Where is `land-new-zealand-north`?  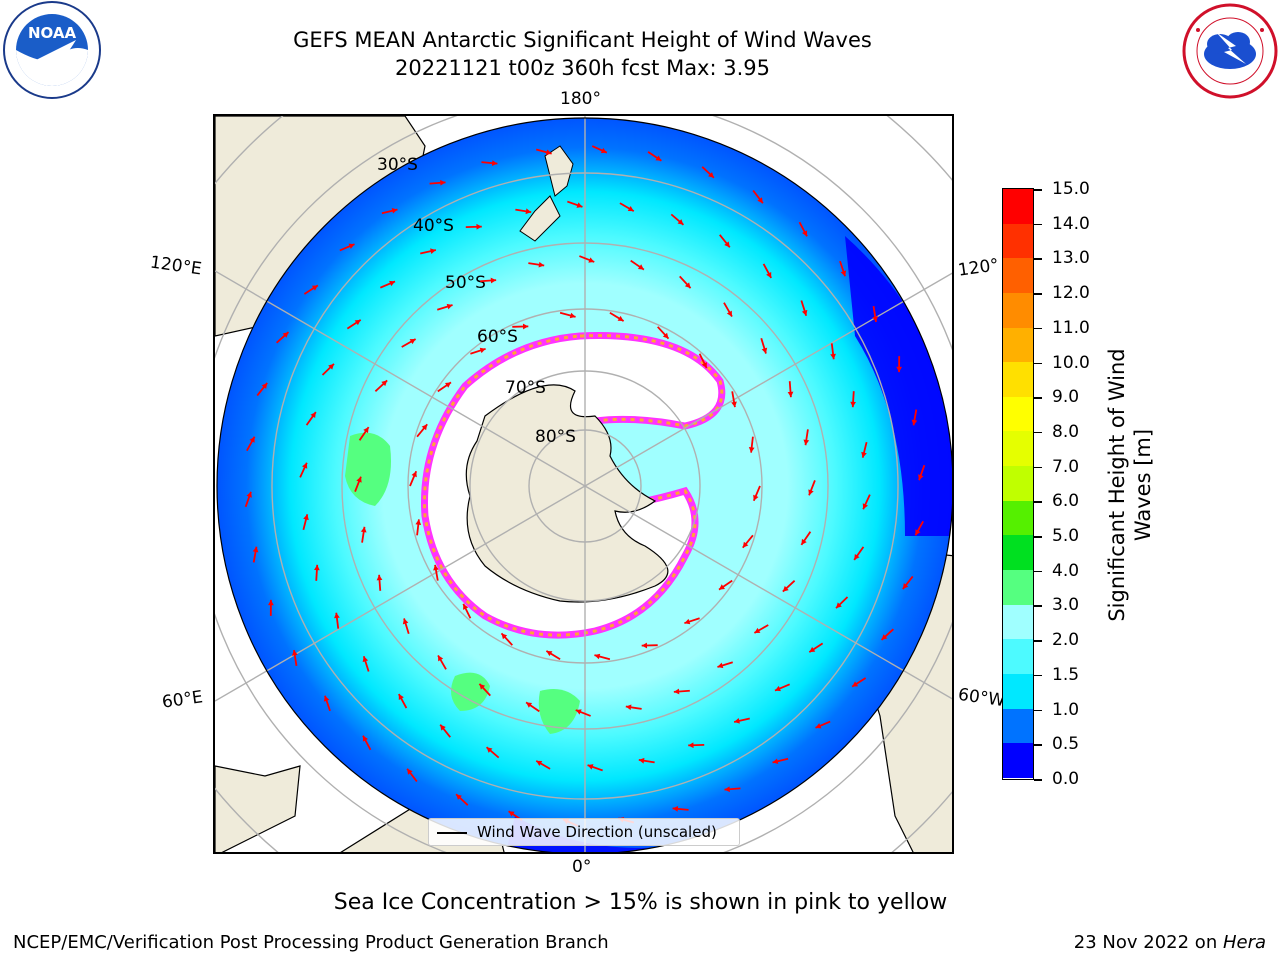 land-new-zealand-north is located at coordinates (559, 171).